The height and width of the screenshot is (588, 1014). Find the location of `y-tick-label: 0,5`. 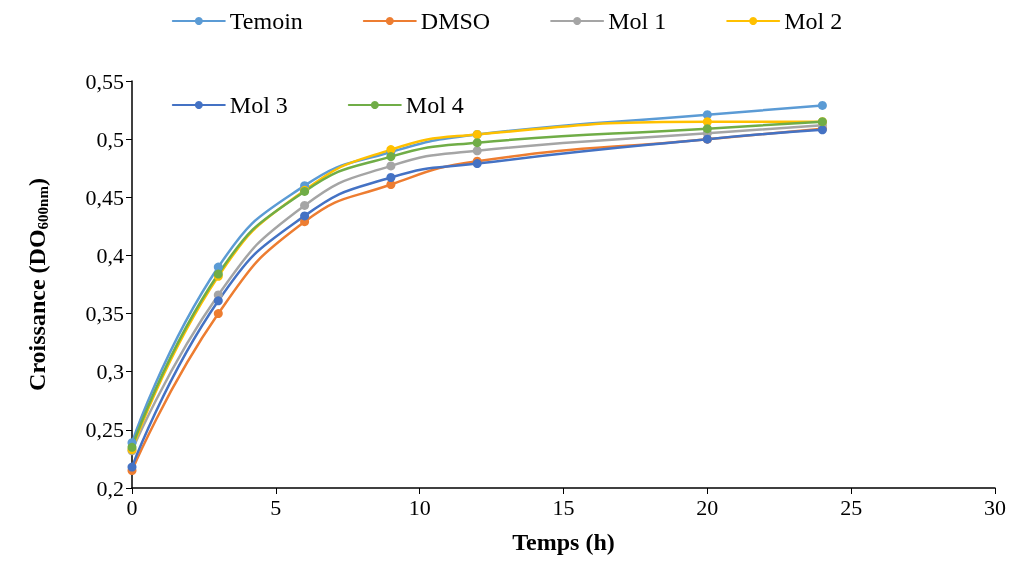

y-tick-label: 0,5 is located at coordinates (110, 139).